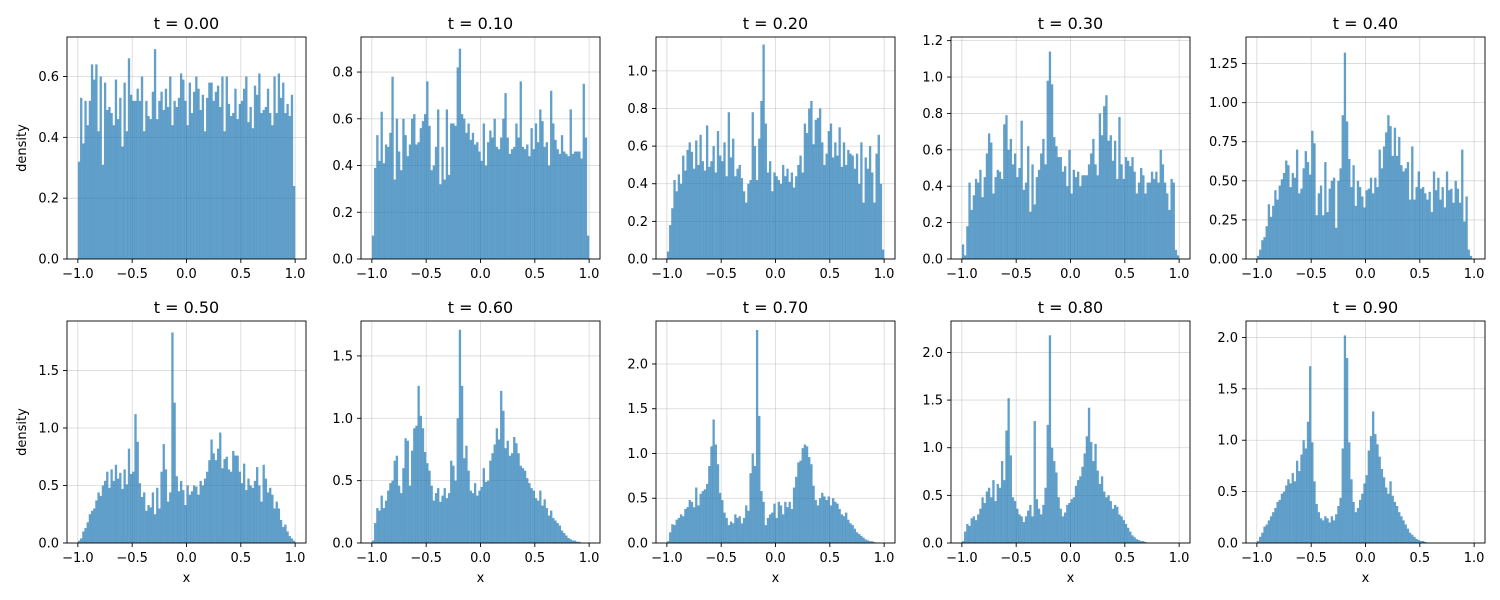  I want to click on chart-title: t = 0.60, so click(480, 307).